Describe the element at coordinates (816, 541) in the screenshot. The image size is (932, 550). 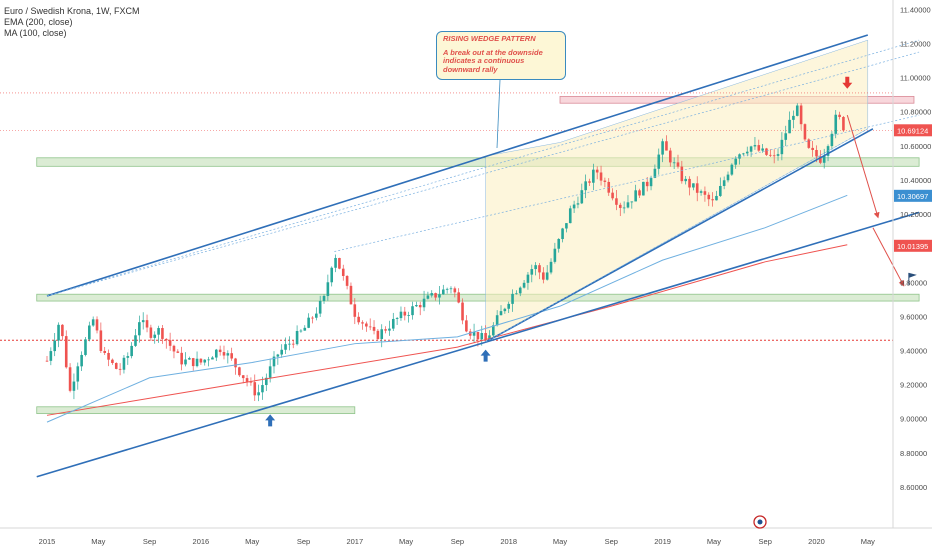
I see `x-tick-label: 2020` at that location.